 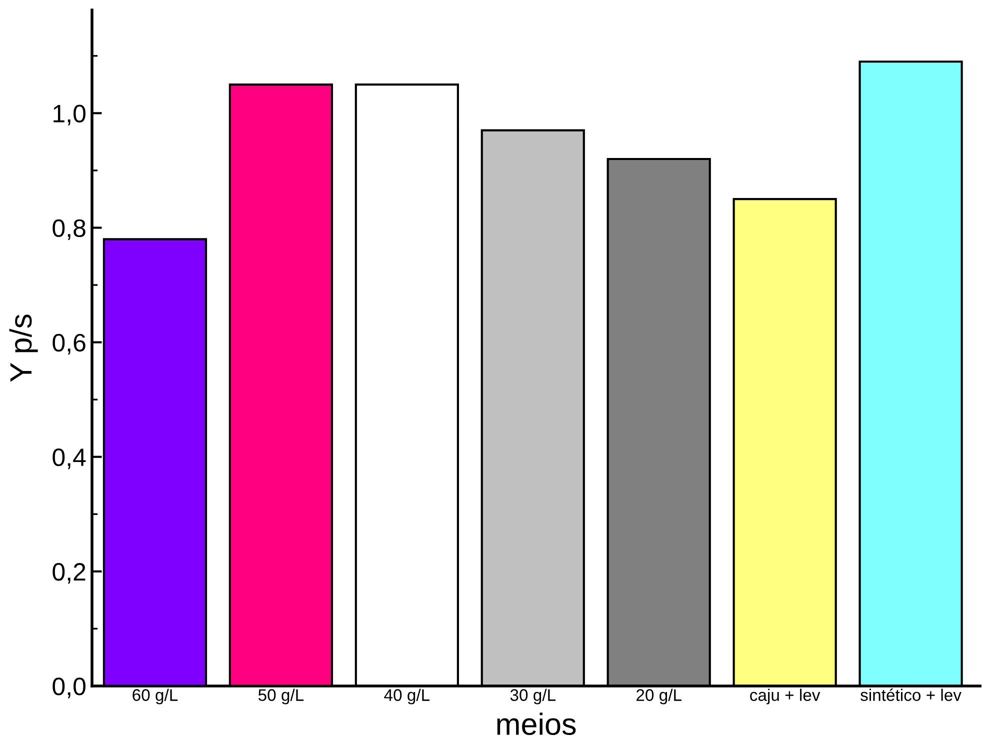 I want to click on y-tick-label: 0,2, so click(x=69, y=573).